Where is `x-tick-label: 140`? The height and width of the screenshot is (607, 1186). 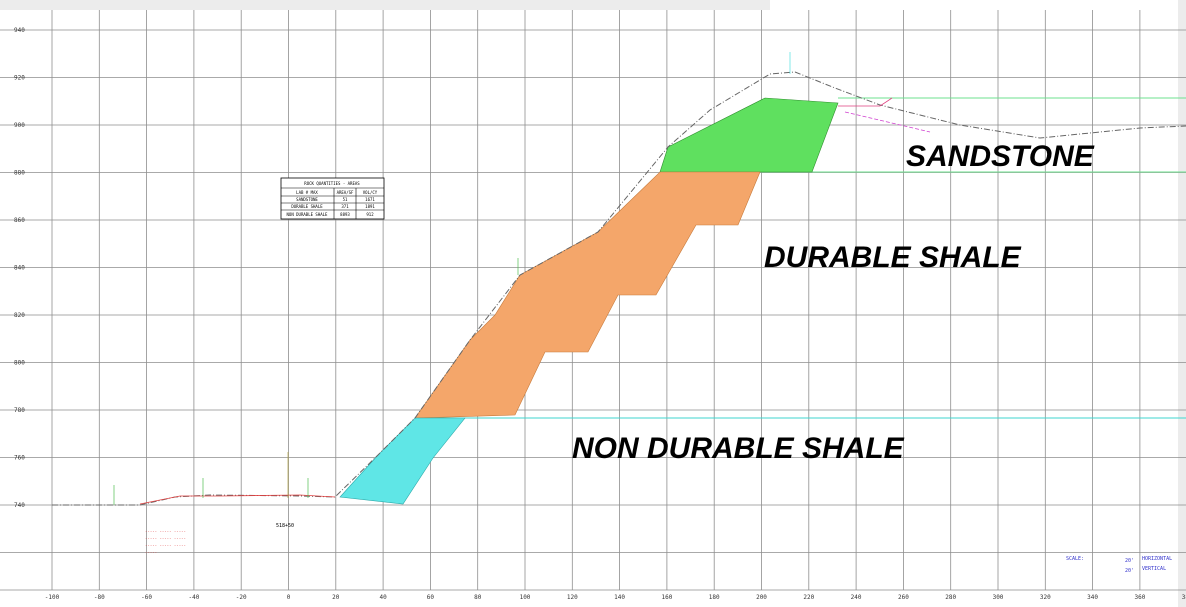 x-tick-label: 140 is located at coordinates (619, 597).